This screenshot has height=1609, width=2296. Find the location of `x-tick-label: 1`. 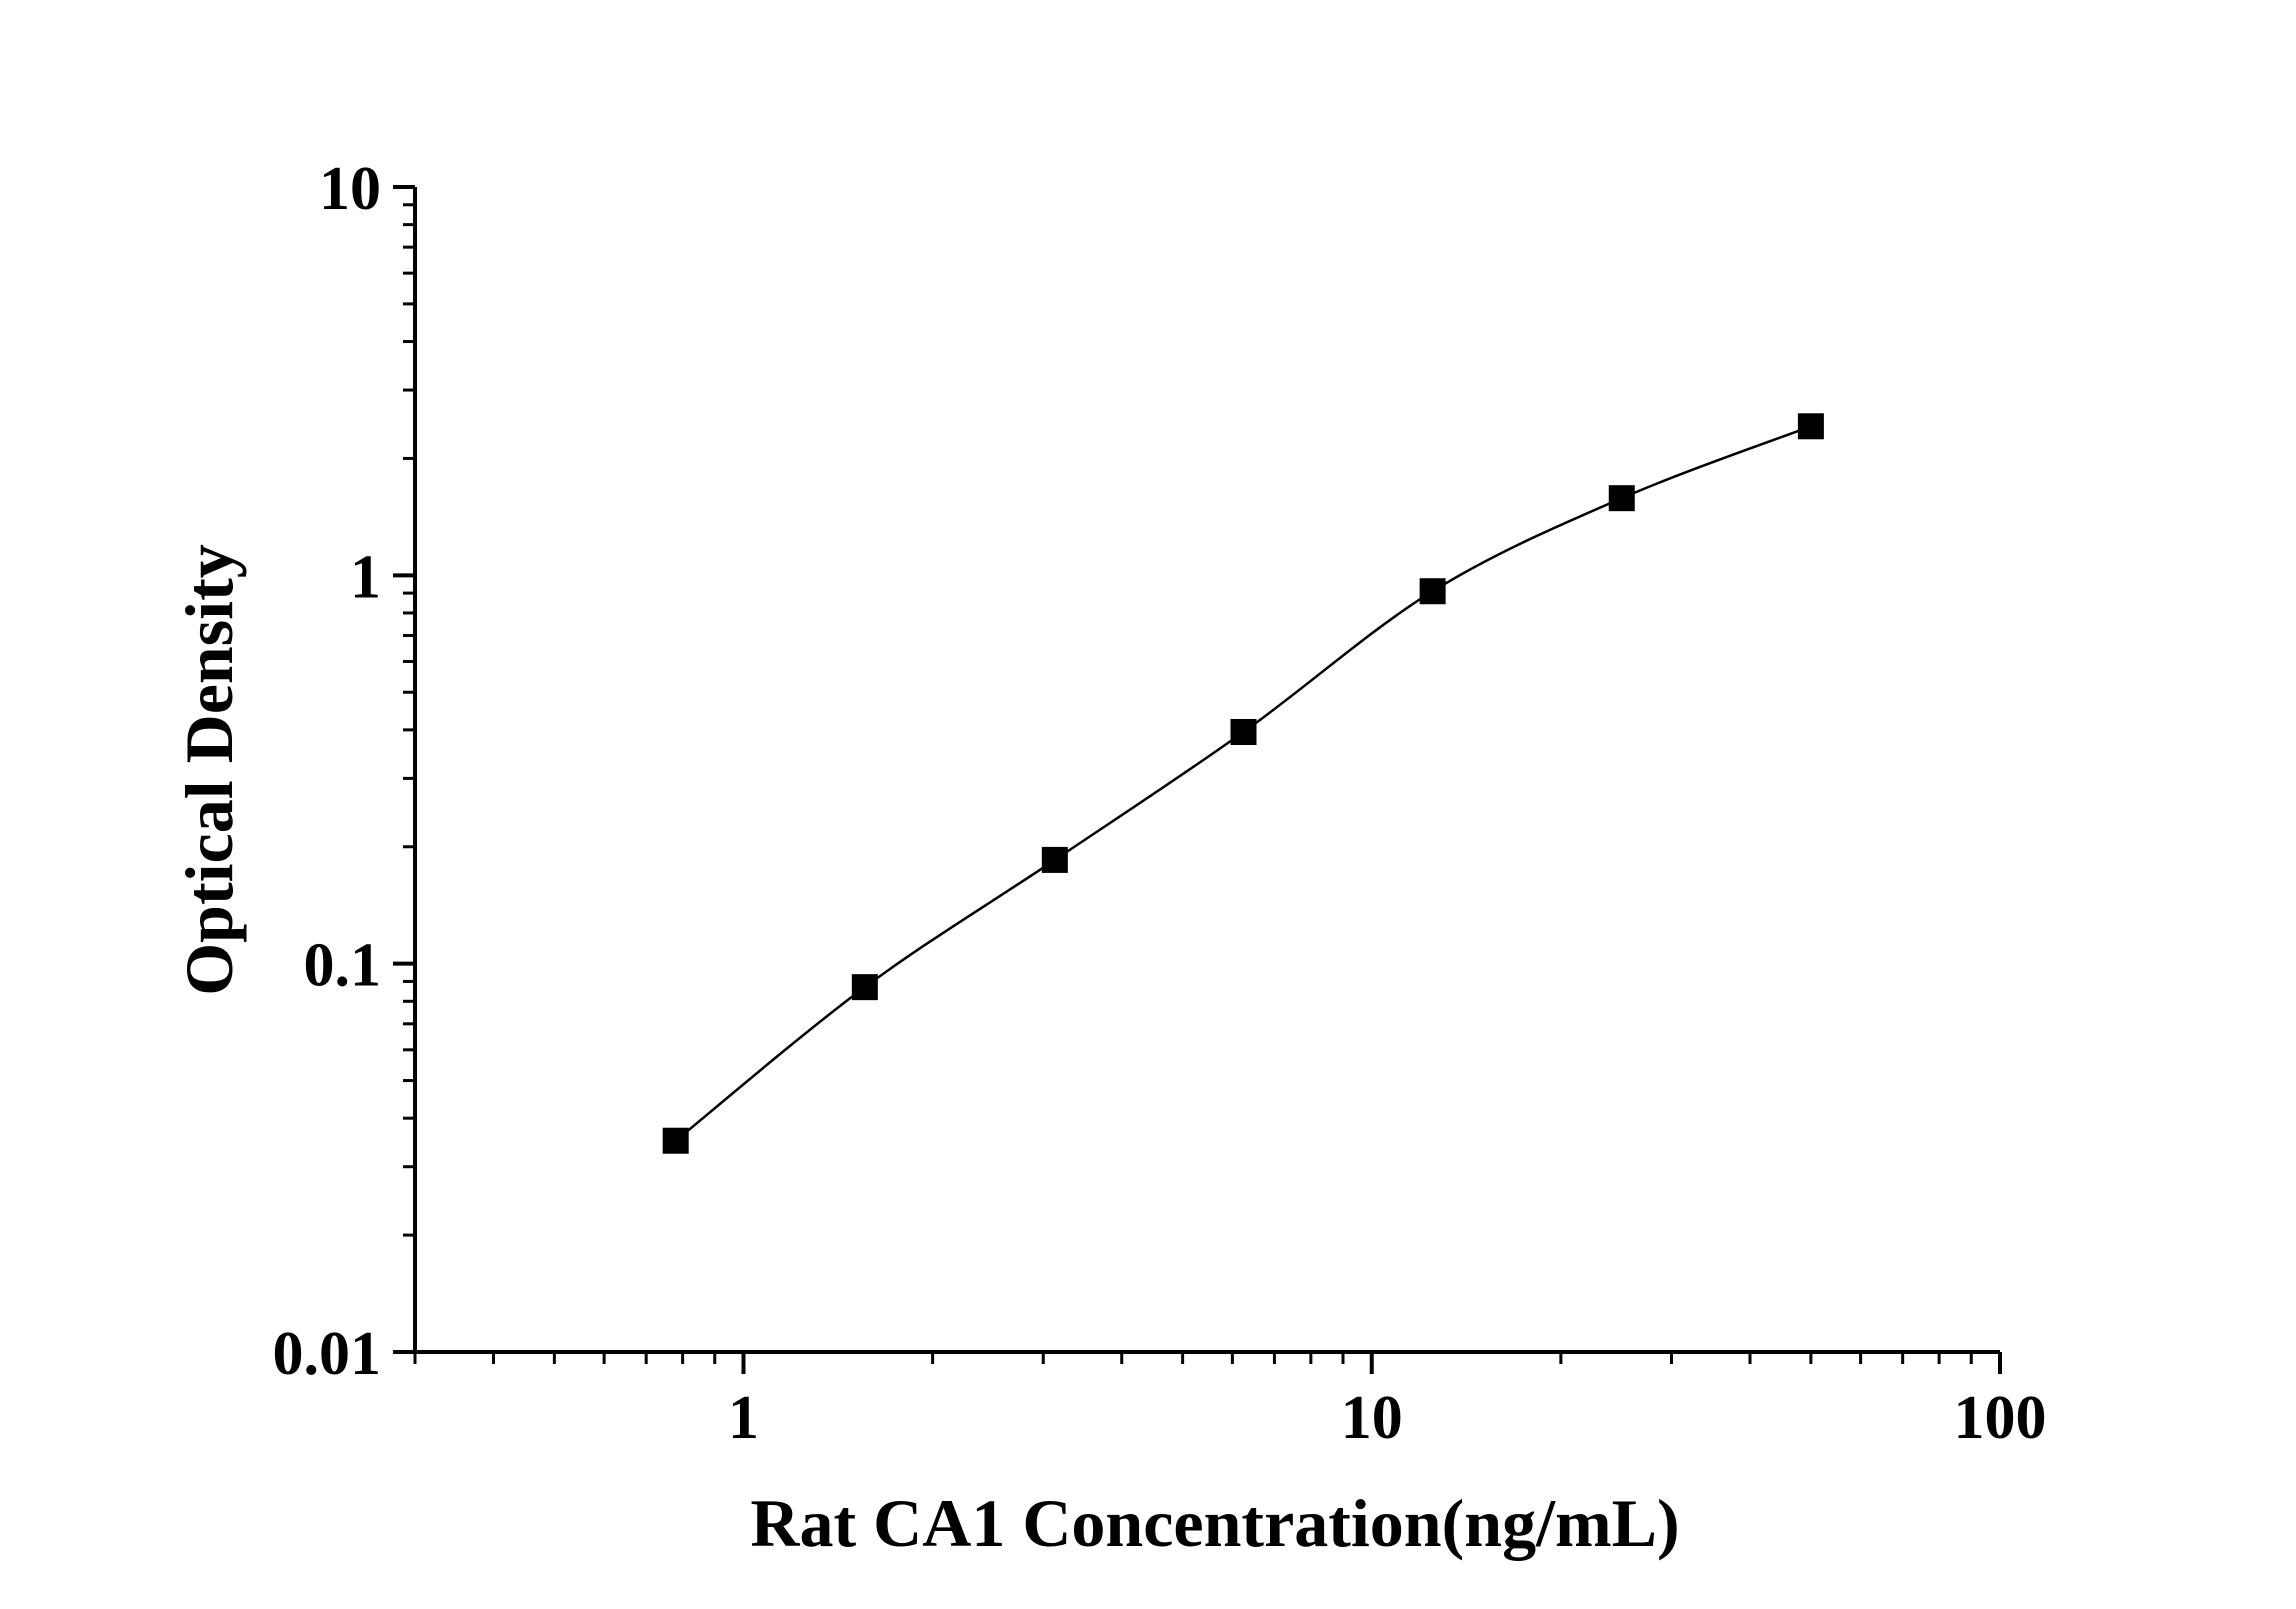

x-tick-label: 1 is located at coordinates (743, 1418).